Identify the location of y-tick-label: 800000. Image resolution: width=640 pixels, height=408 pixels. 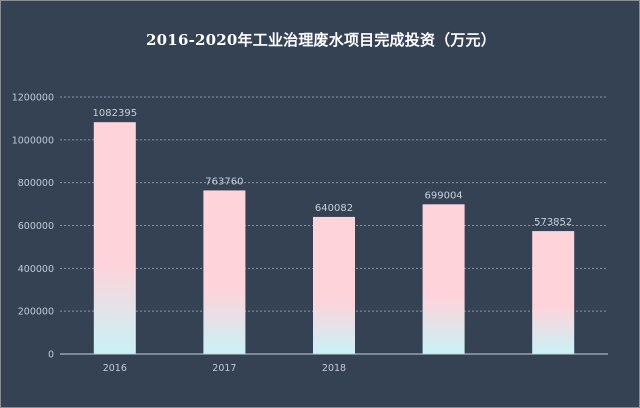
(36, 183).